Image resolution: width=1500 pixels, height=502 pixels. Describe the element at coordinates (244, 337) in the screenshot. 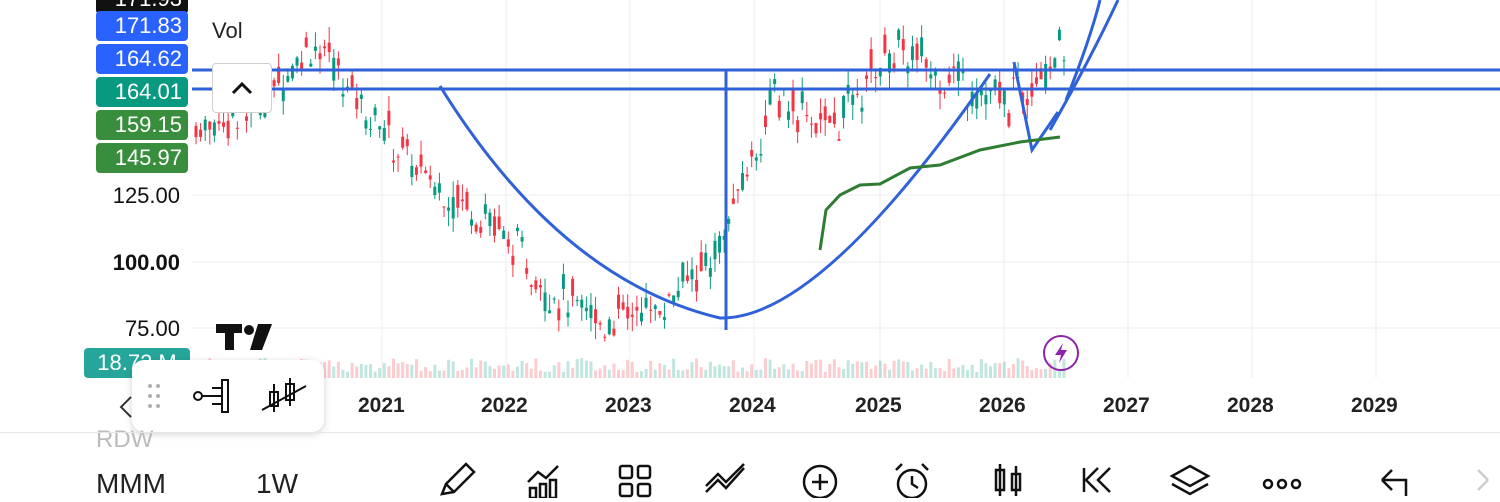

I see `tradingview-logo` at that location.